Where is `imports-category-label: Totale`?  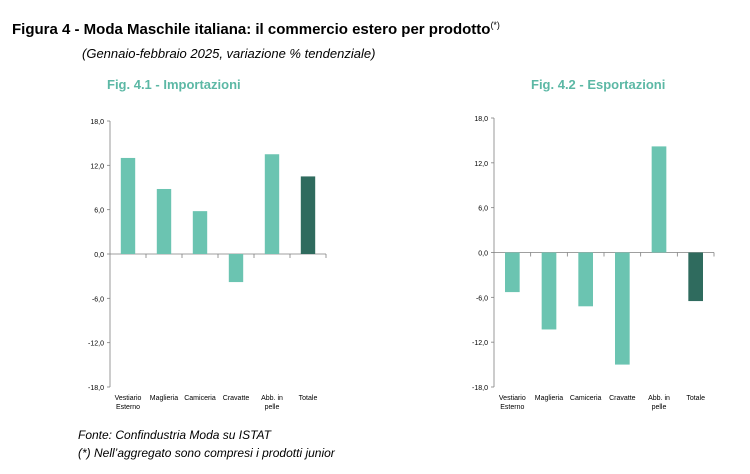
imports-category-label: Totale is located at coordinates (308, 398).